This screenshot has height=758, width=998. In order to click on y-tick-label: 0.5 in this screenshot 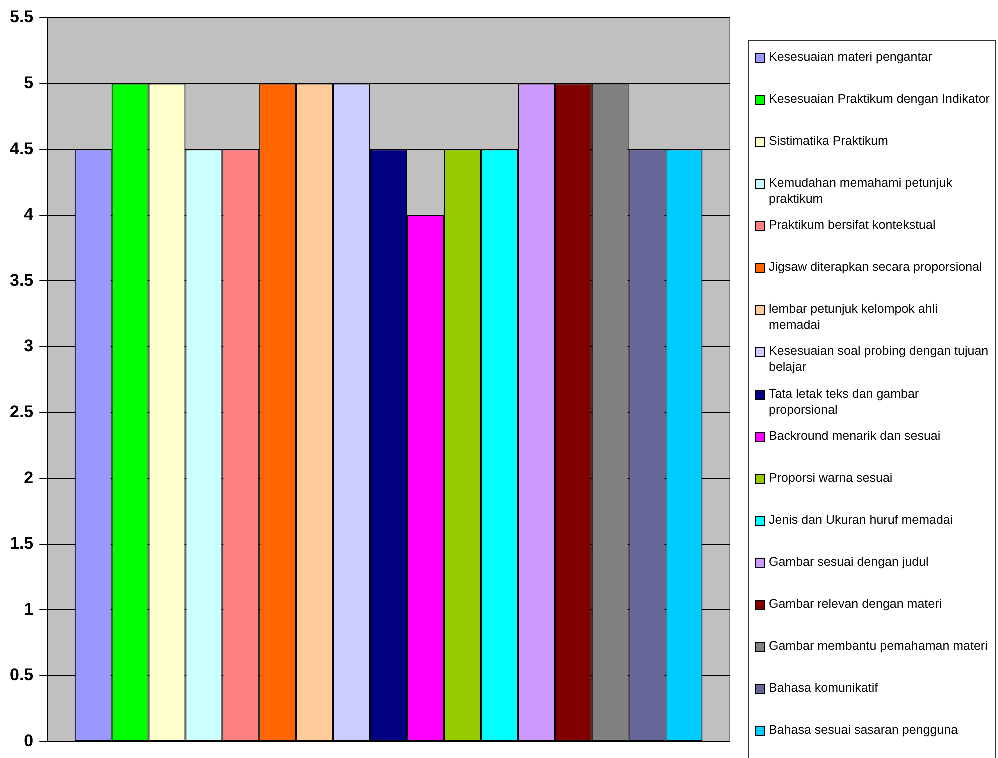, I will do `click(22, 675)`.